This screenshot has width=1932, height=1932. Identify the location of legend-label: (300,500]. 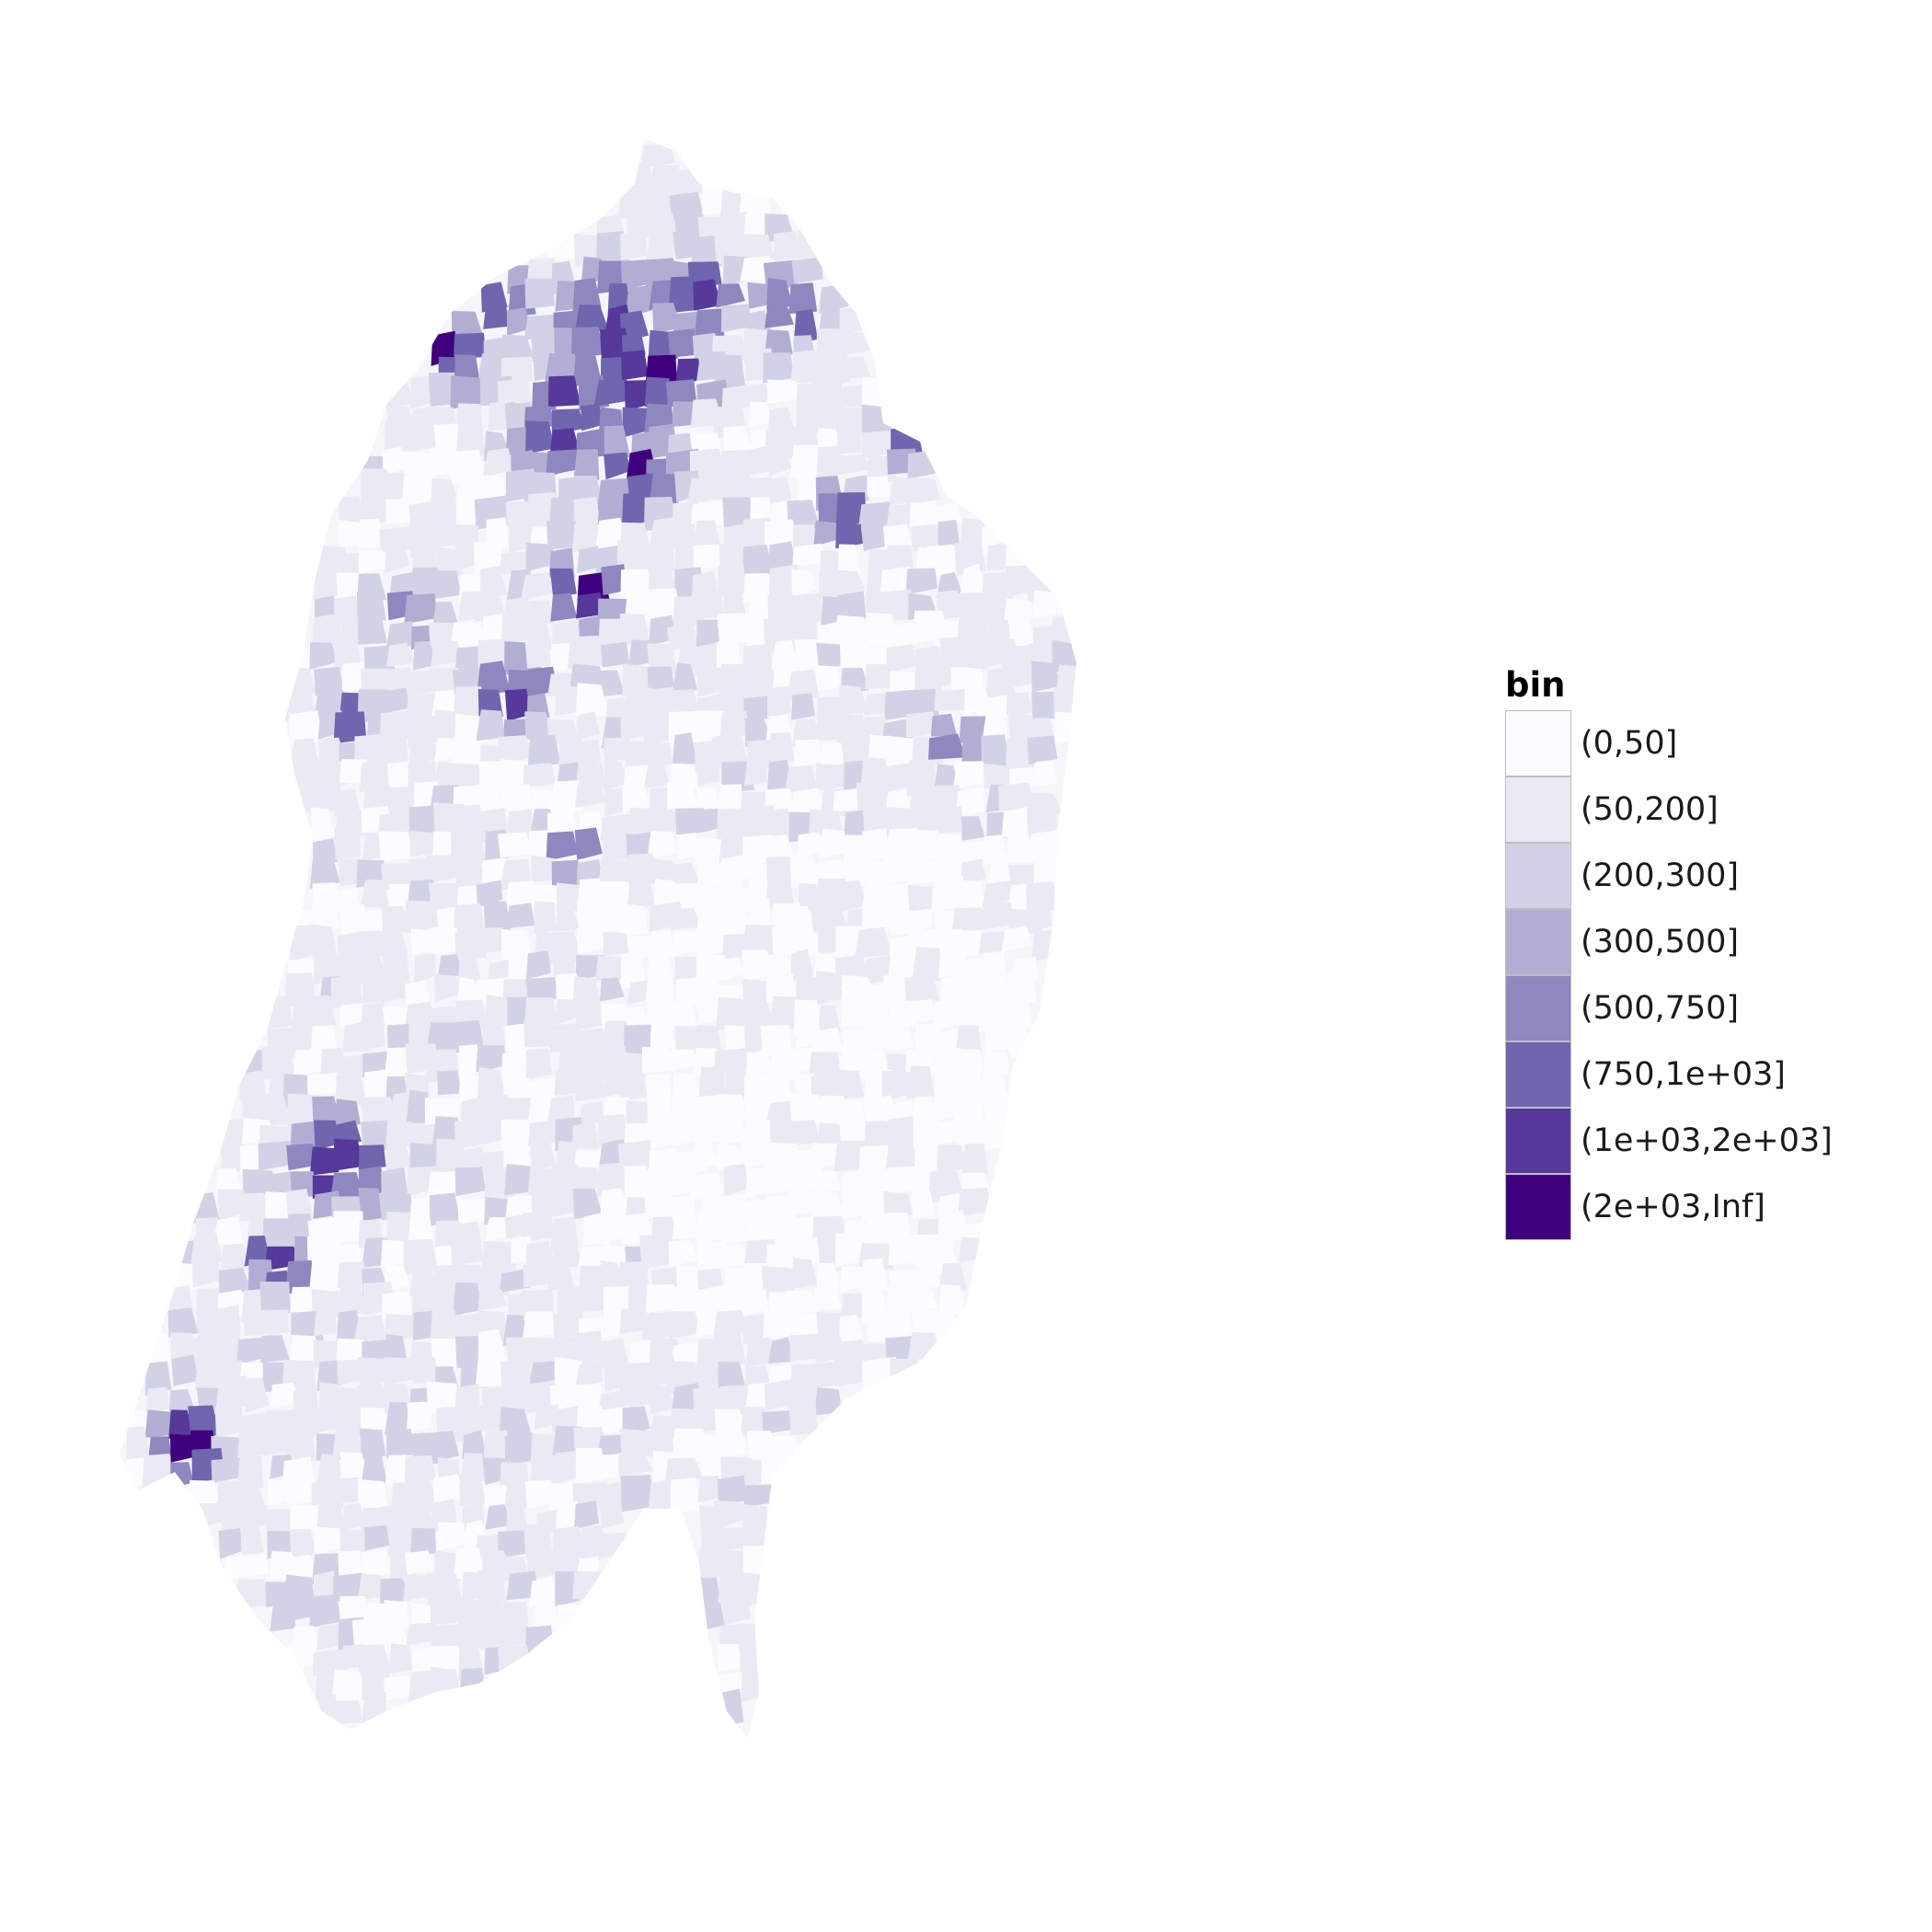
(1660, 942).